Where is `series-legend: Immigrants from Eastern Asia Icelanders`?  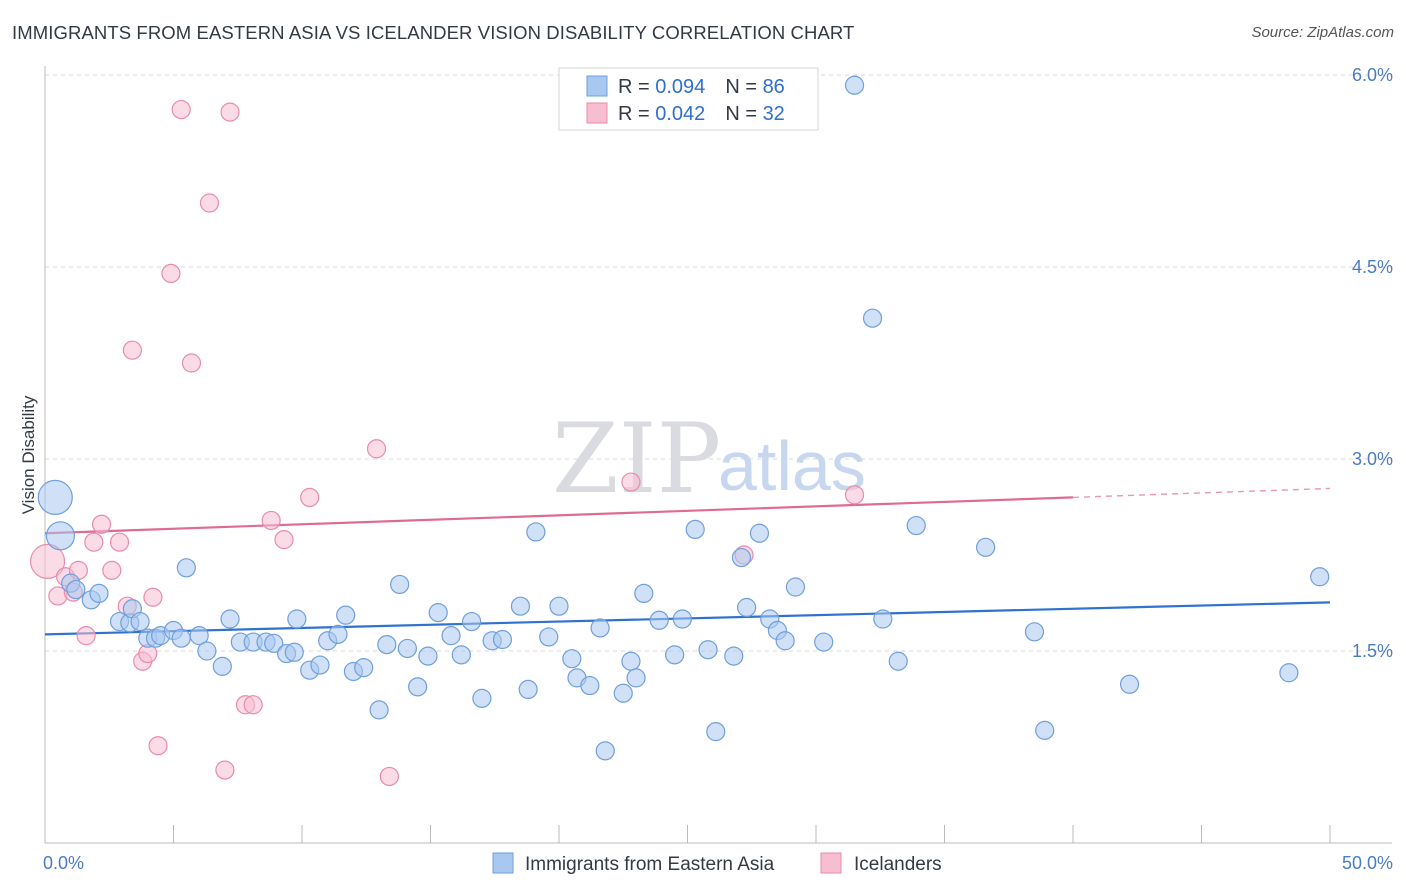
series-legend: Immigrants from Eastern Asia Icelanders is located at coordinates (717, 863).